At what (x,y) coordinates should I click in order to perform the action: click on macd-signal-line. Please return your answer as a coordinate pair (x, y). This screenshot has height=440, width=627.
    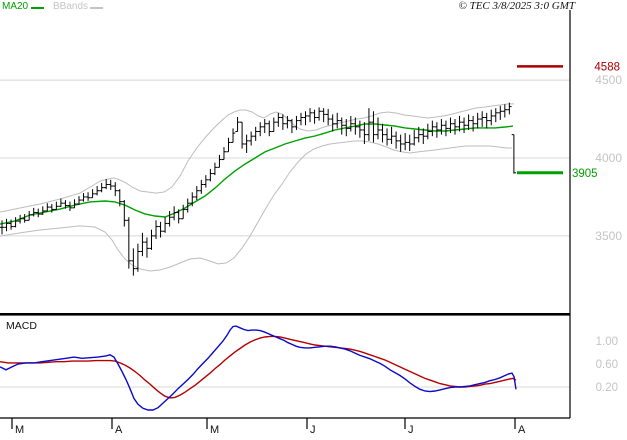
    Looking at the image, I should click on (258, 367).